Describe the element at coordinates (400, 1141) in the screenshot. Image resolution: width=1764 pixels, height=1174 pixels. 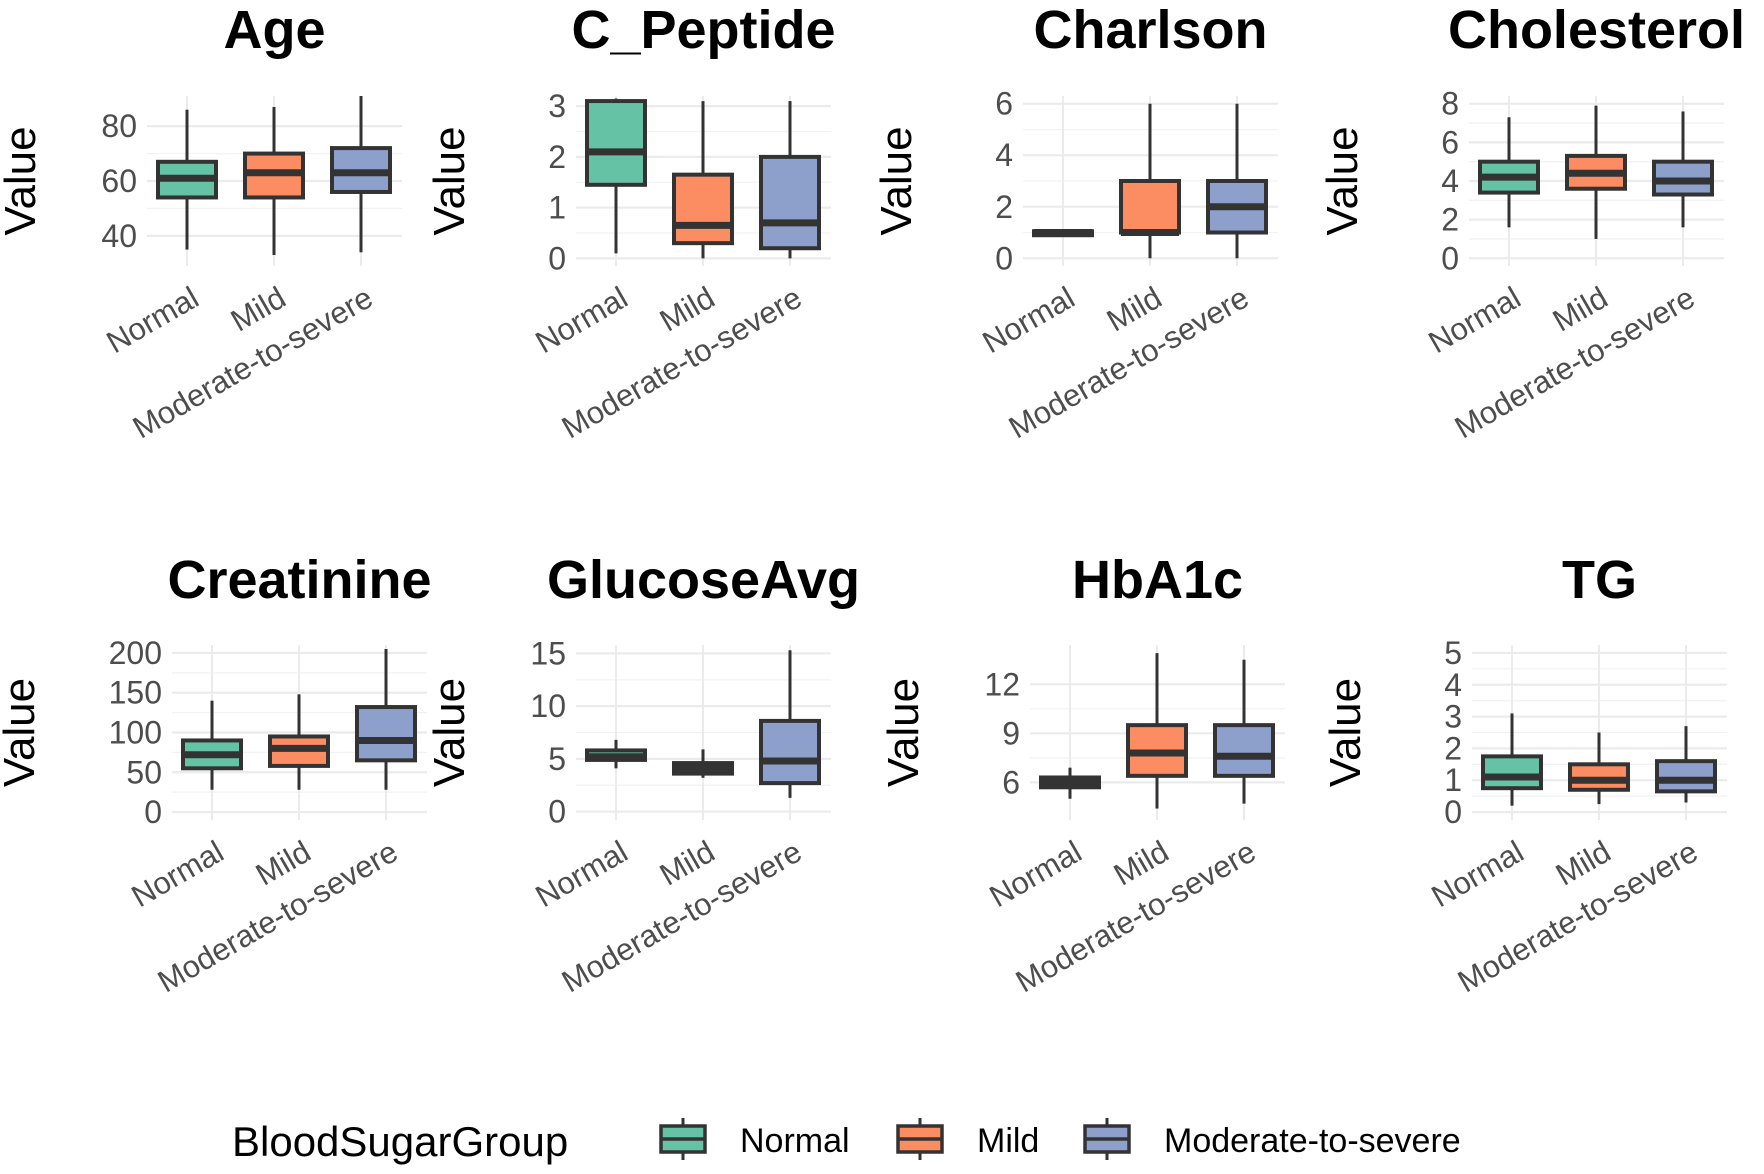
I see `legend-title: BloodSugarGroup` at that location.